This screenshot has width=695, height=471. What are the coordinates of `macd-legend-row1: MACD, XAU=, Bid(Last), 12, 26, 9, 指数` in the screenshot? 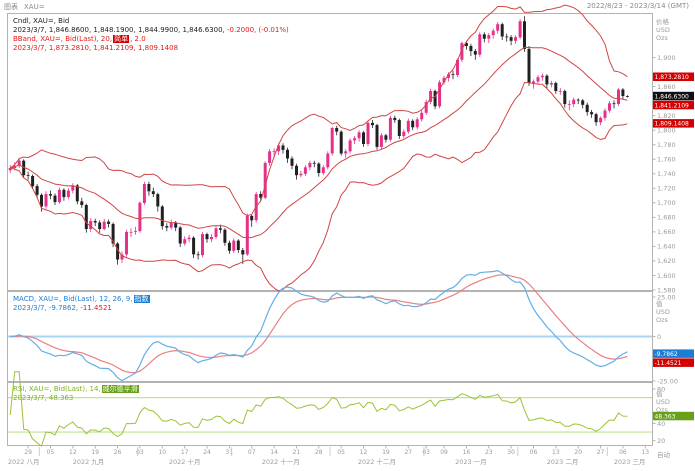 It's located at (81, 299).